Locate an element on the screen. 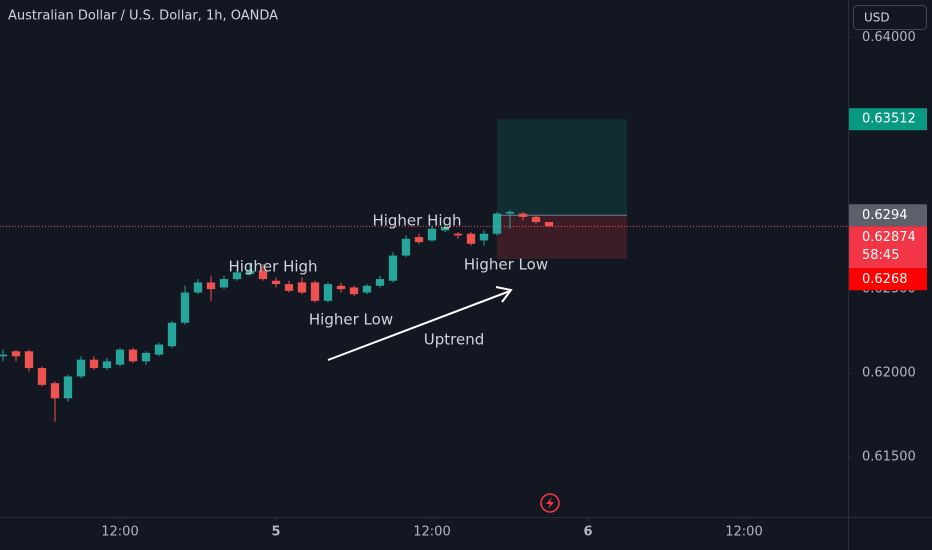 This screenshot has height=550, width=932. profit-zone is located at coordinates (561, 167).